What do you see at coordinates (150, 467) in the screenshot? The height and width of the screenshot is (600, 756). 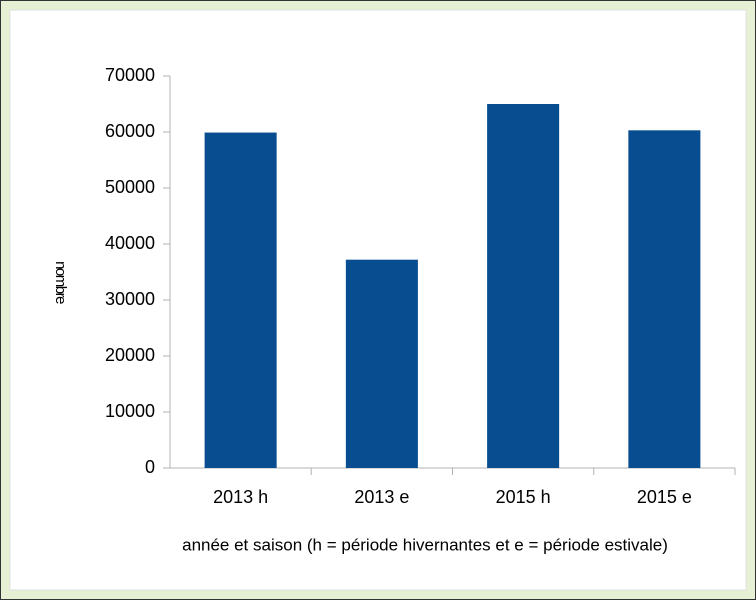 I see `y-tick-label: 0` at bounding box center [150, 467].